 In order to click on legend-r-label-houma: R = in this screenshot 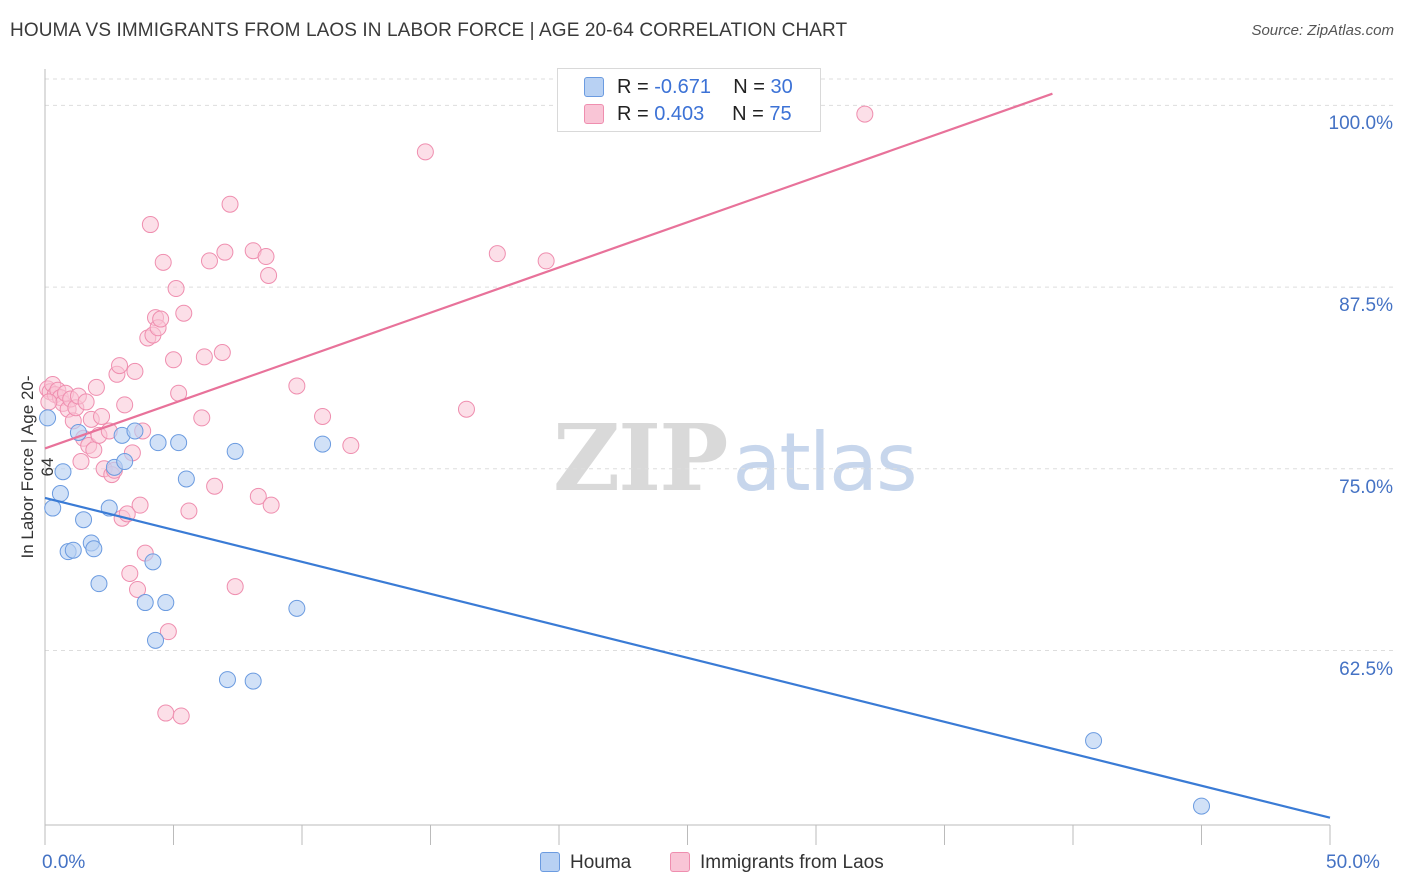, I will do `click(633, 87)`.